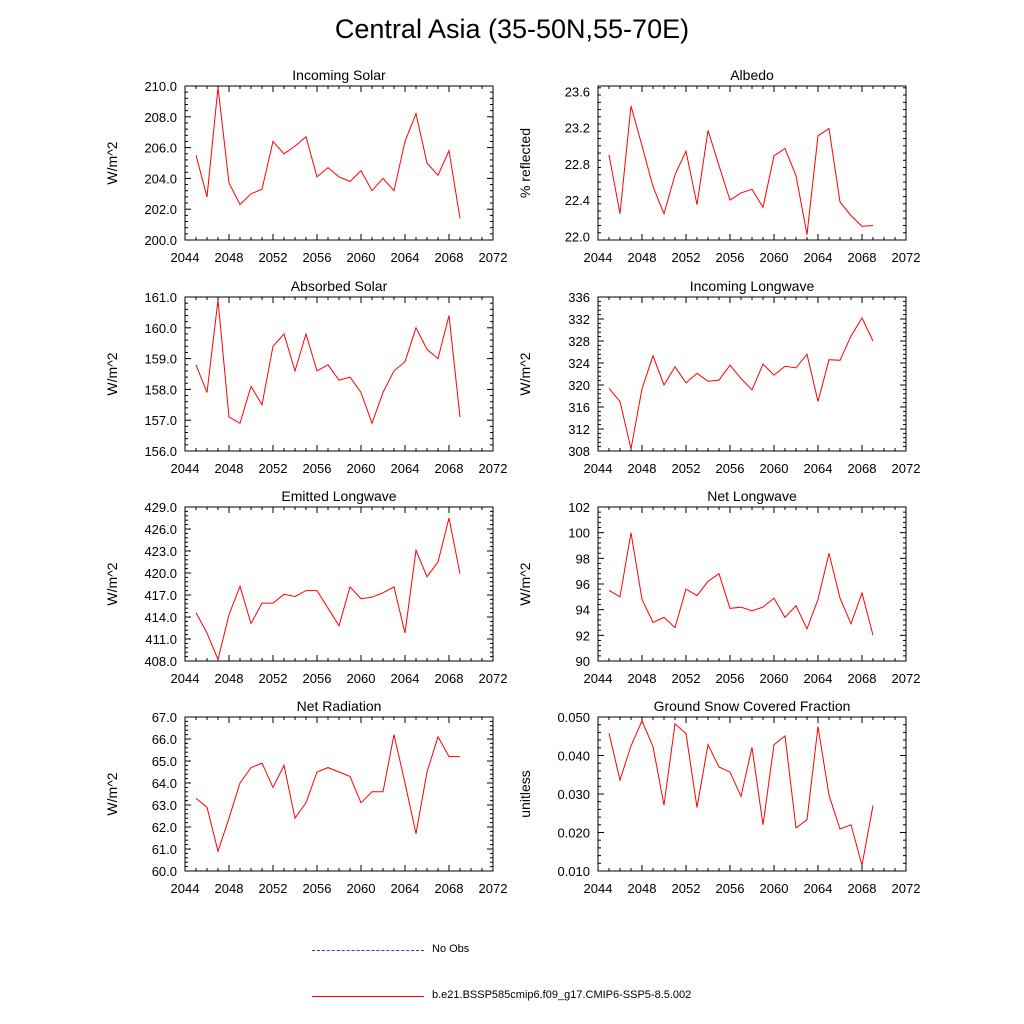 The width and height of the screenshot is (1024, 1024). I want to click on y-tick-label: 156.0, so click(160, 451).